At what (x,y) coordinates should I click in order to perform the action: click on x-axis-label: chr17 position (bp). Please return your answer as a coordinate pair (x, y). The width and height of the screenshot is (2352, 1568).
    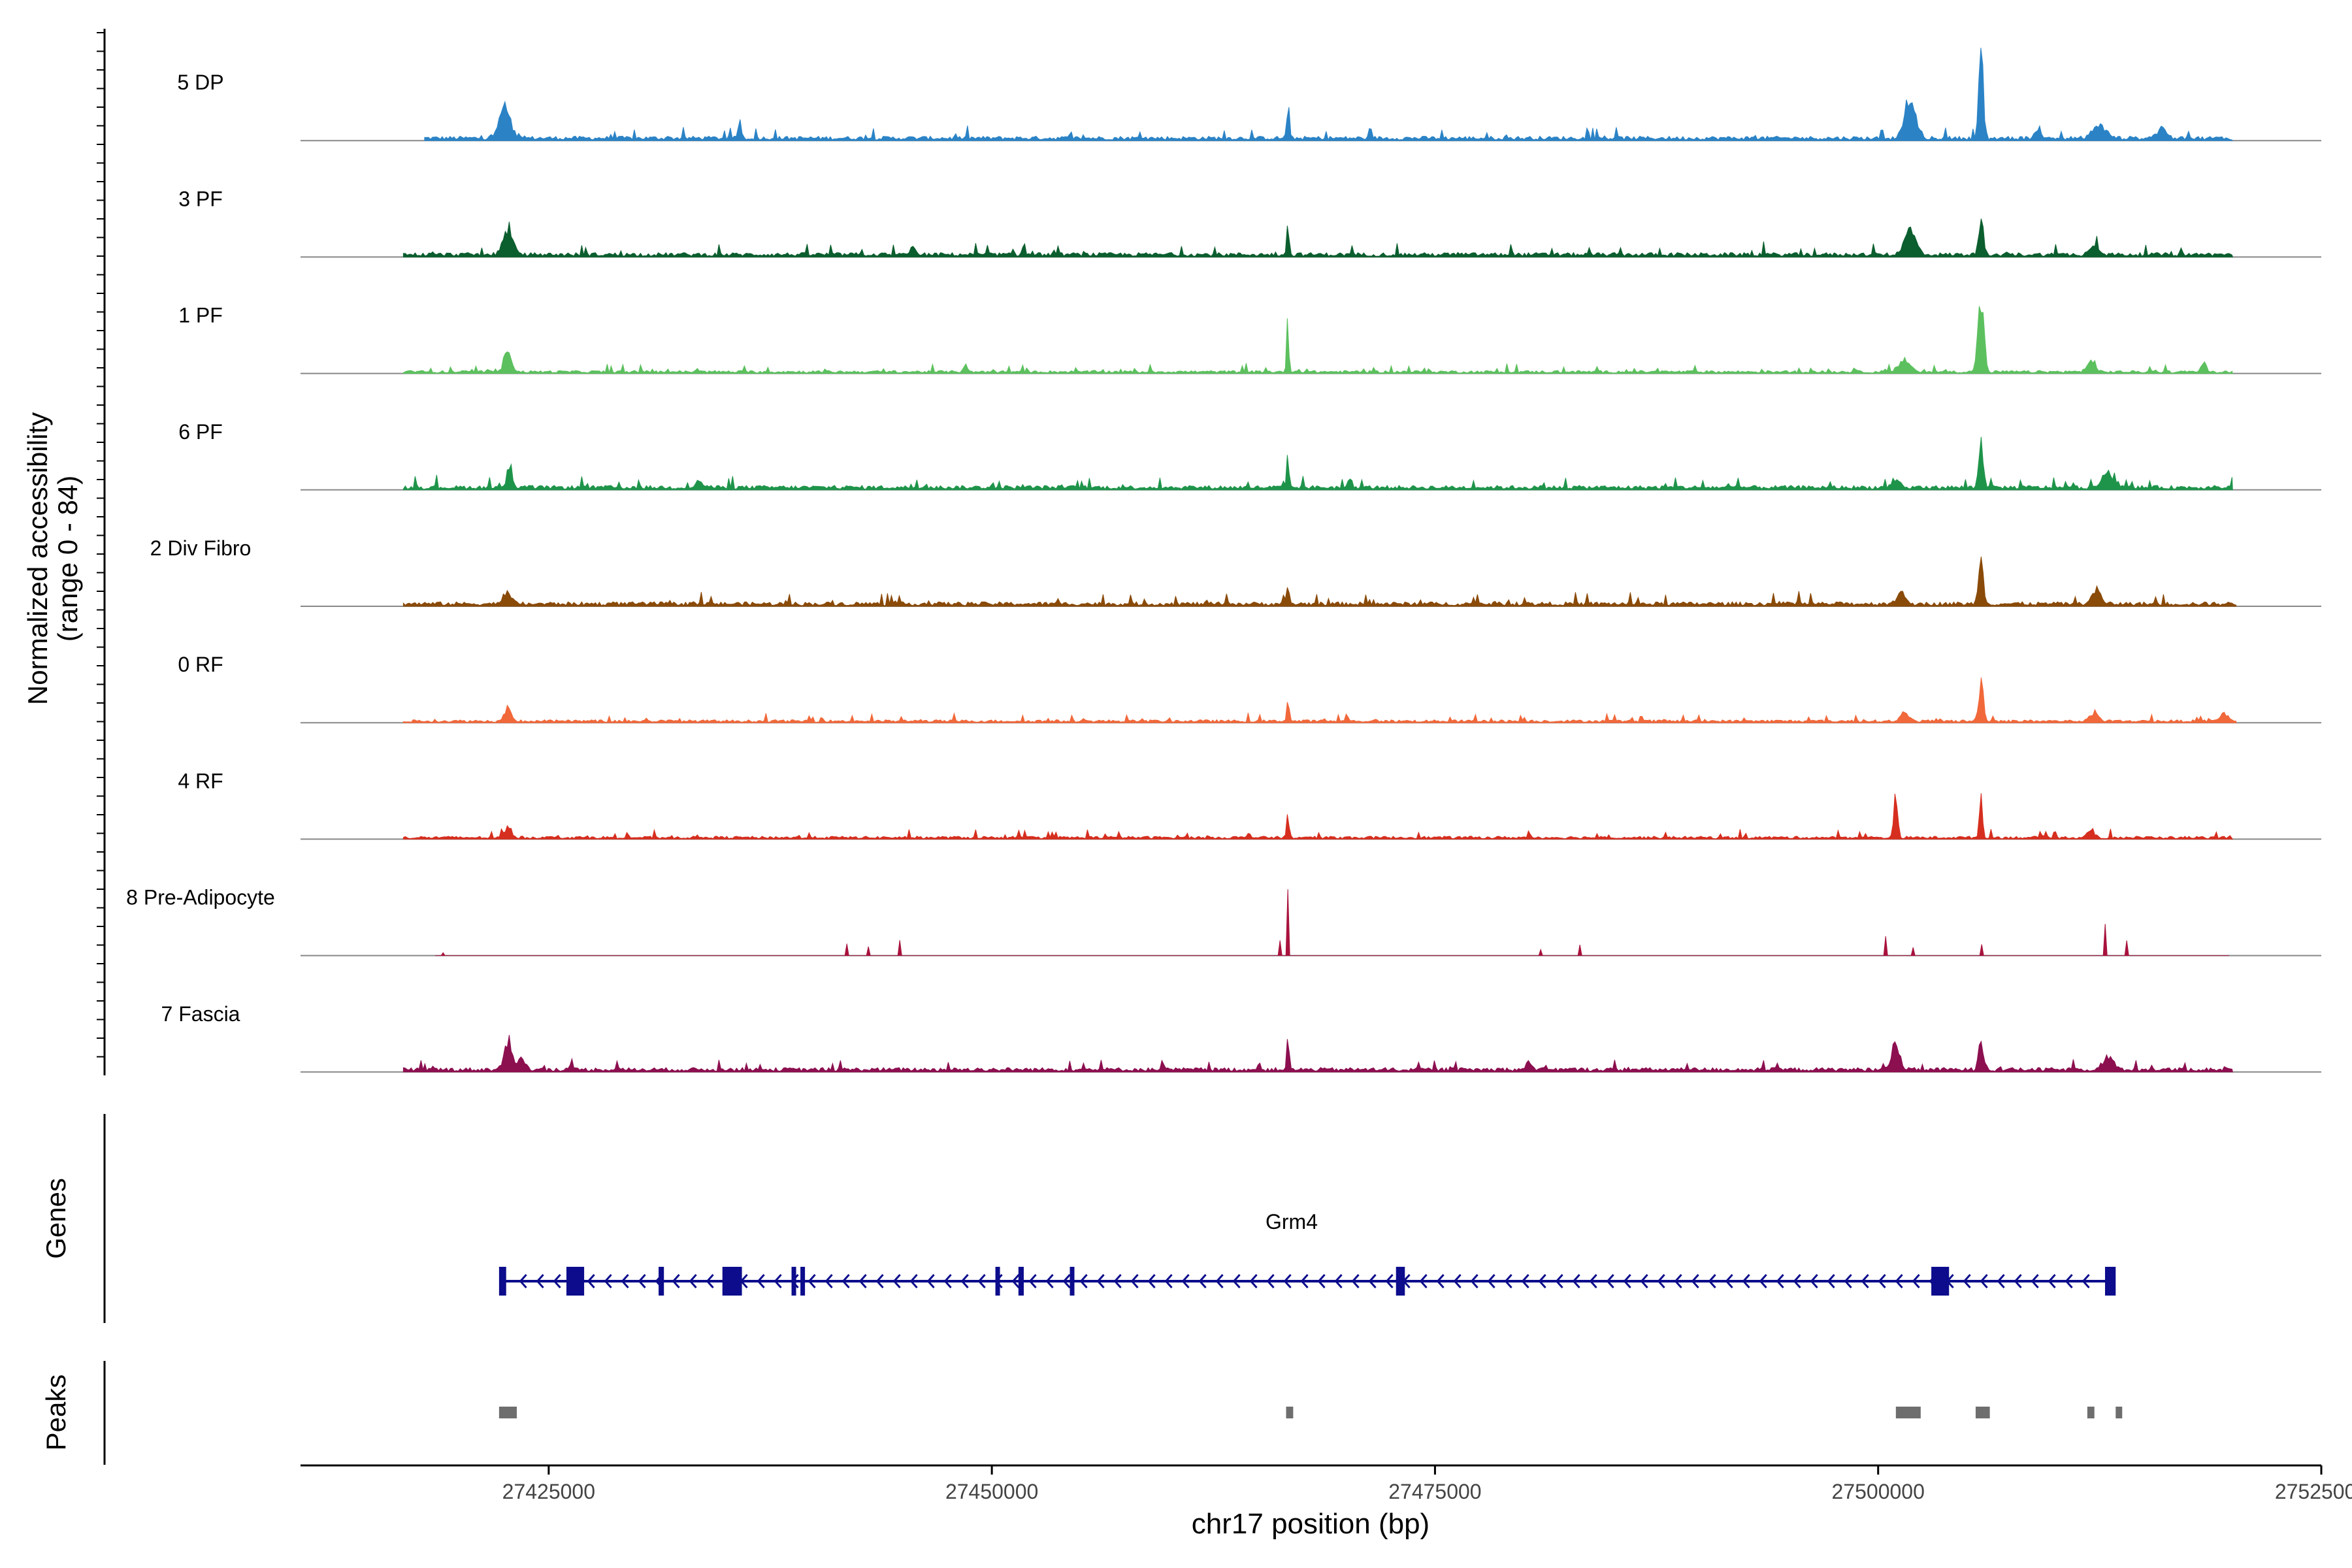
    Looking at the image, I should click on (1310, 1524).